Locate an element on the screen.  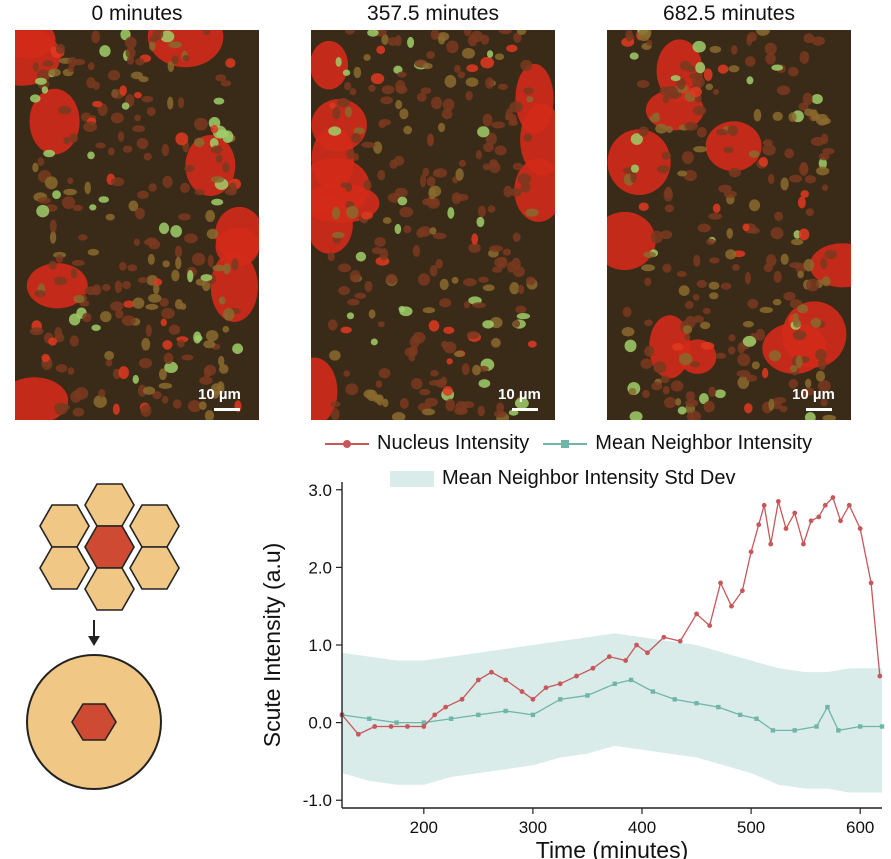
hex-center-cell is located at coordinates (109, 547).